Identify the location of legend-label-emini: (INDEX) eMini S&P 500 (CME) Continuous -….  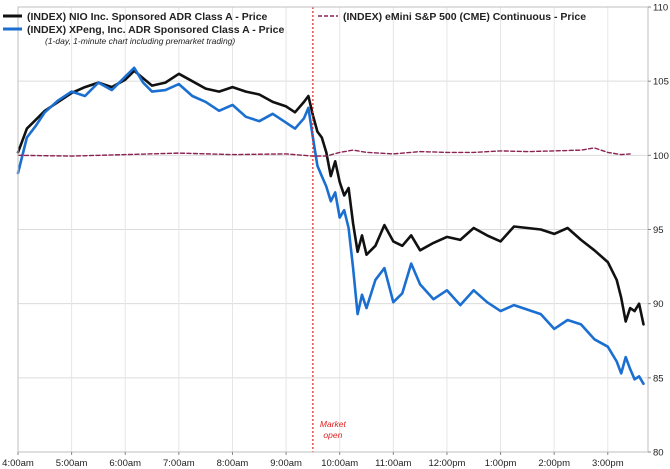
(464, 17).